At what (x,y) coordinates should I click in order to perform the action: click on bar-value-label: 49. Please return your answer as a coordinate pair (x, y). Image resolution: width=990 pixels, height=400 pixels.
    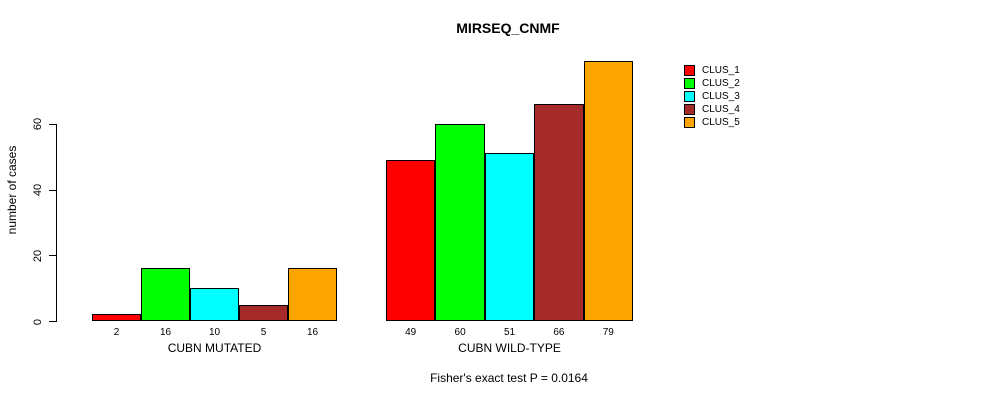
    Looking at the image, I should click on (411, 332).